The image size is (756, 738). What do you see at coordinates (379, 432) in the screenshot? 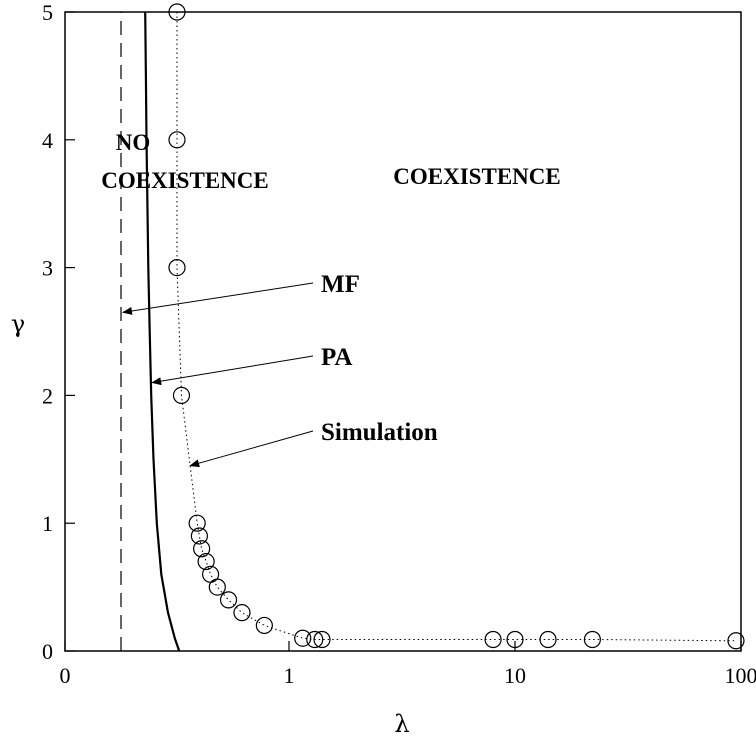
I see `simulation-annotation: Simulation` at bounding box center [379, 432].